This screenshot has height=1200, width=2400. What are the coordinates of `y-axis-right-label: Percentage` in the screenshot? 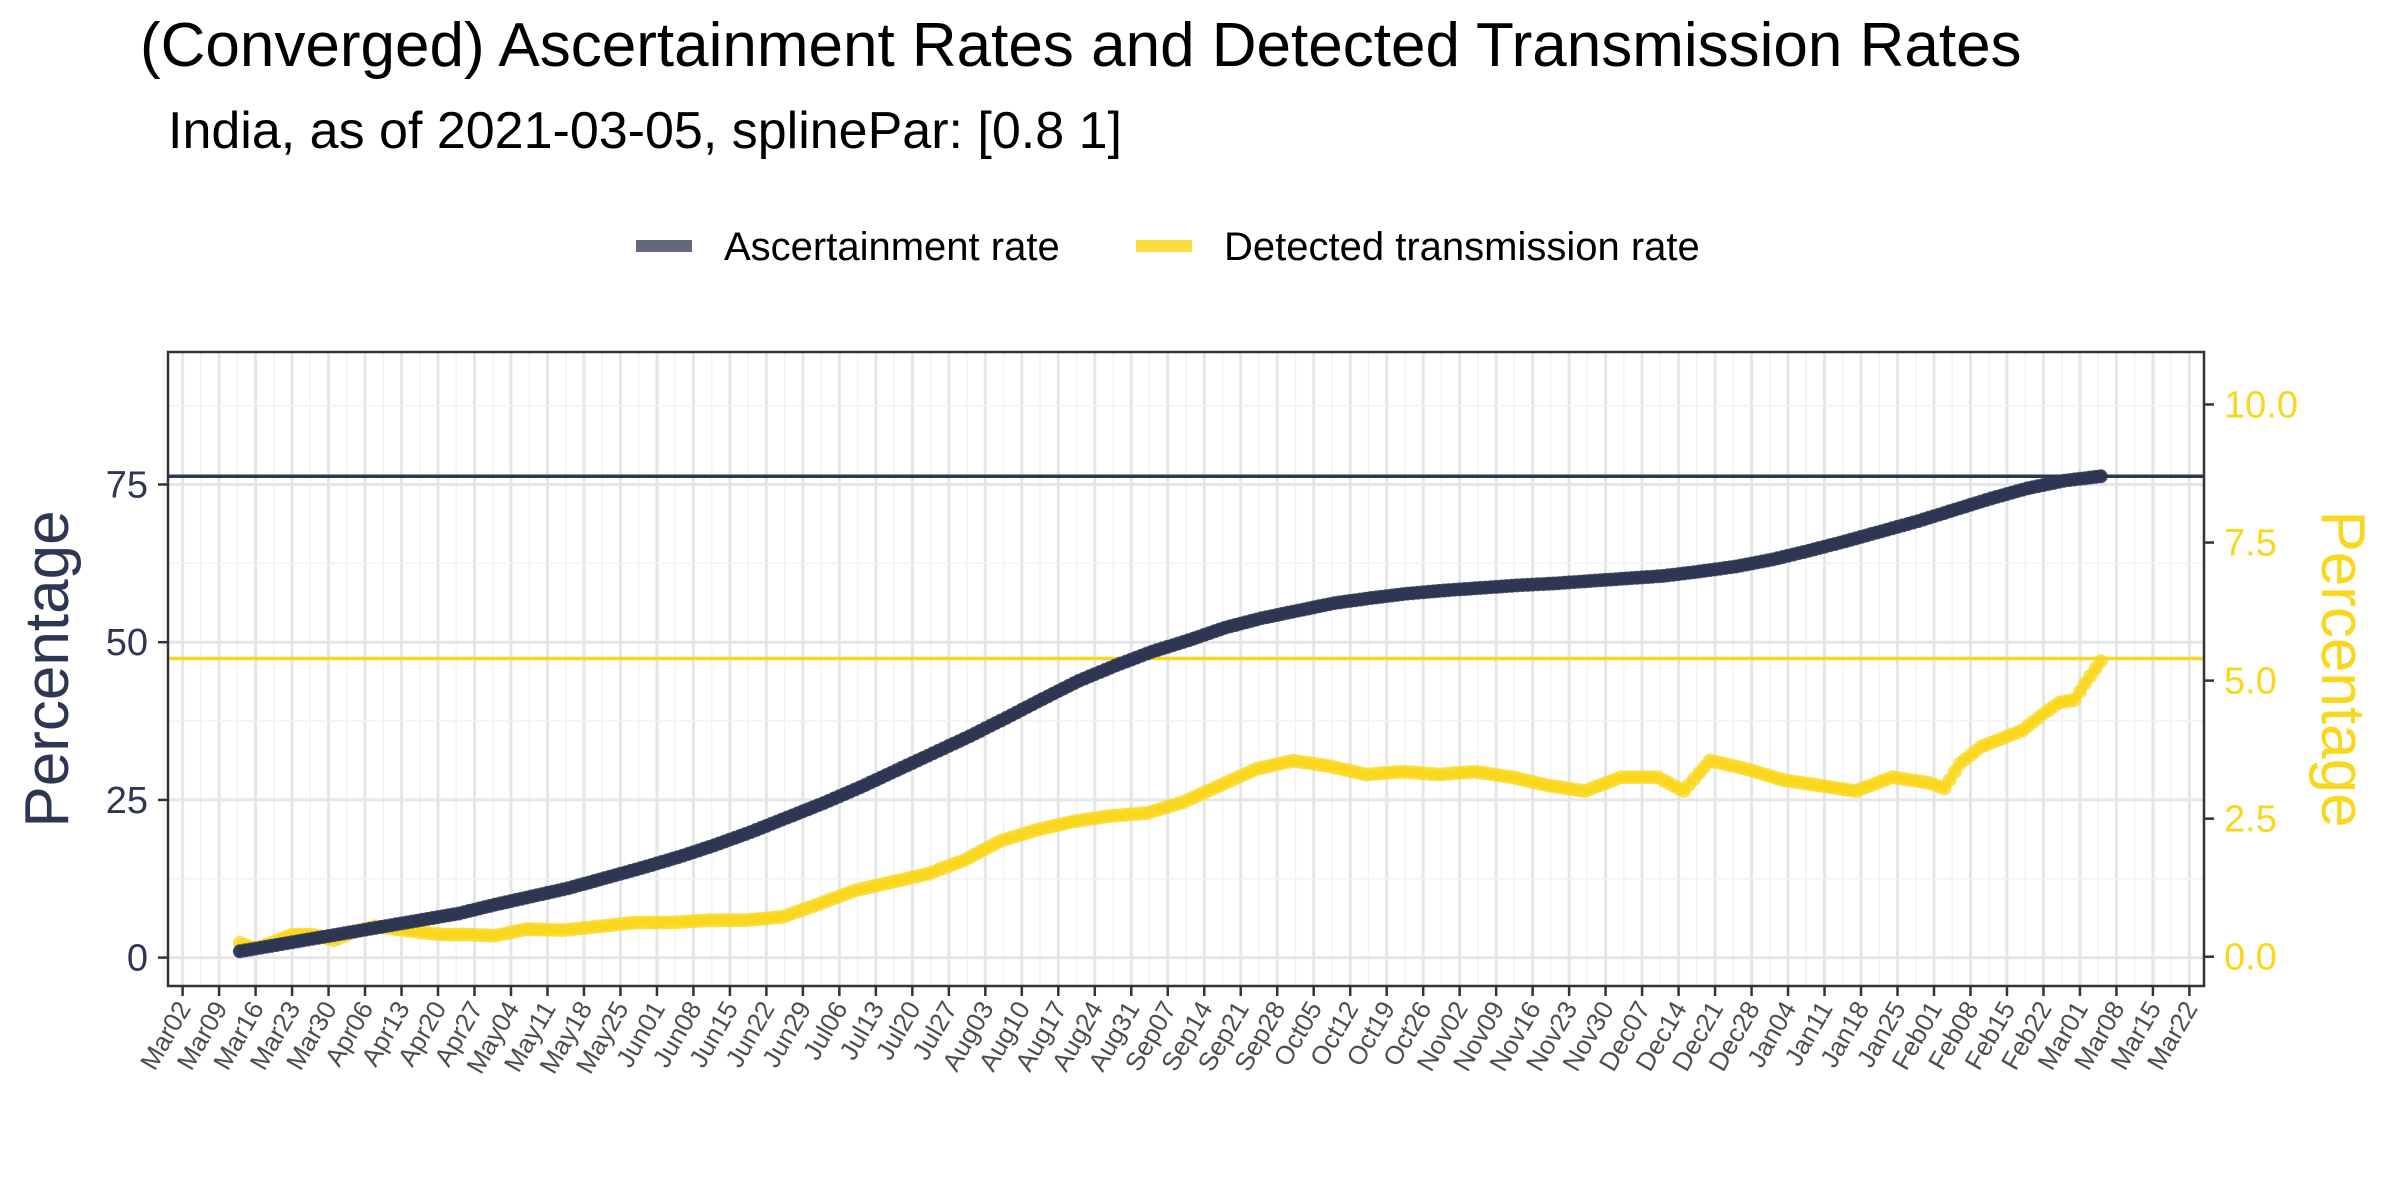 It's located at (2342, 668).